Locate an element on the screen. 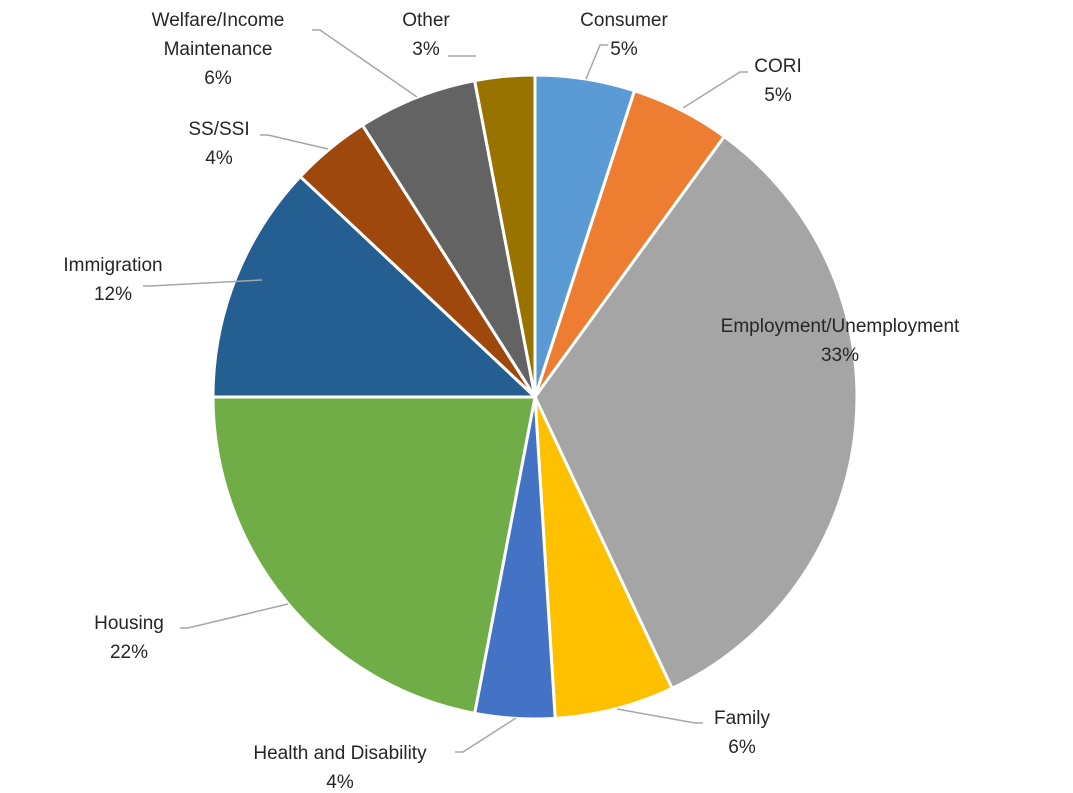 The height and width of the screenshot is (793, 1073). data-label-category: Employment/Unemployment is located at coordinates (840, 326).